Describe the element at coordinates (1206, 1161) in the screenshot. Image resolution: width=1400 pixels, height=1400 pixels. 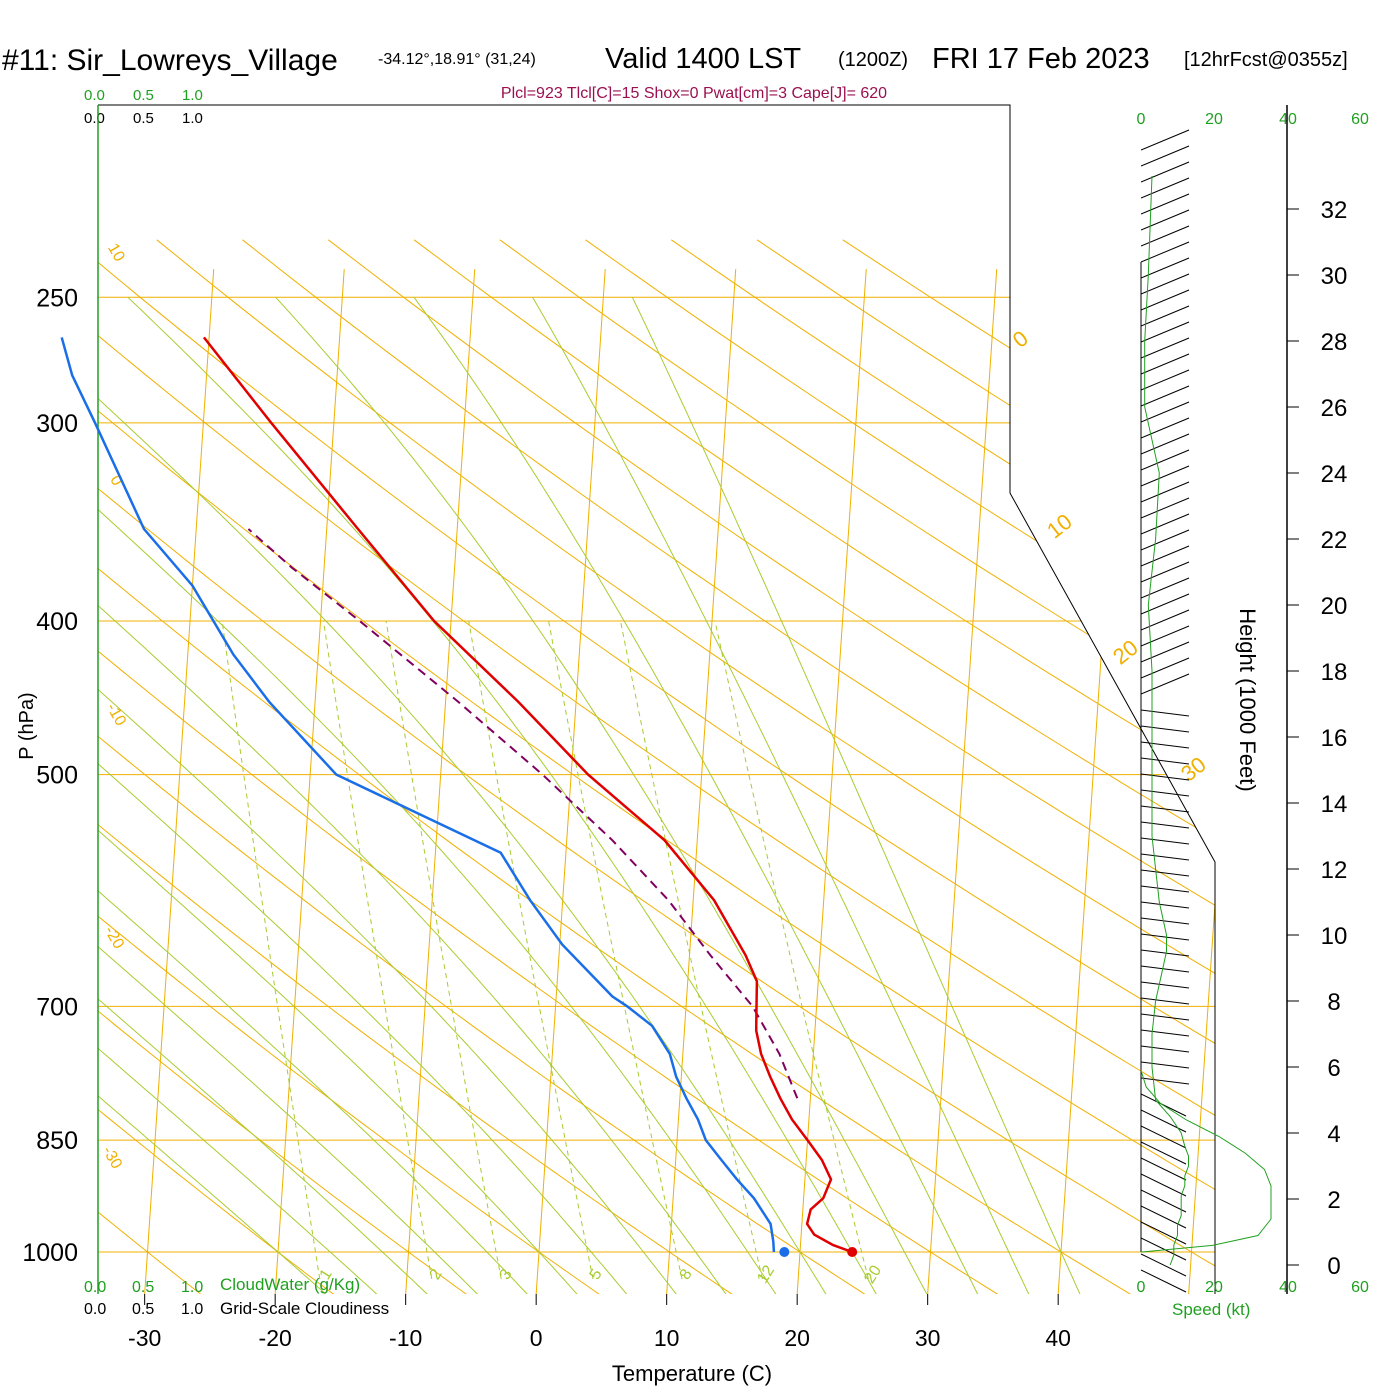
I see `cloud-water-line` at that location.